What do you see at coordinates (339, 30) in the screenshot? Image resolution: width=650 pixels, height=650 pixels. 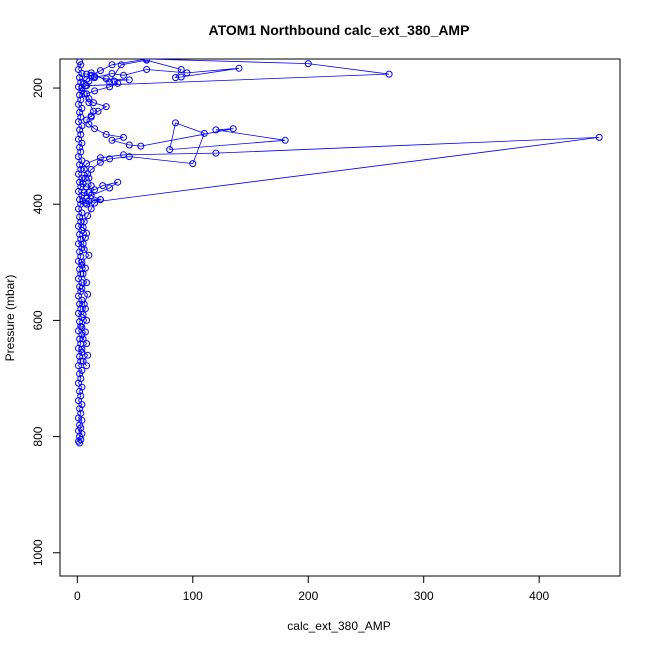 I see `chart-title: ATOM1 Northbound calc_ext_380_AMP` at bounding box center [339, 30].